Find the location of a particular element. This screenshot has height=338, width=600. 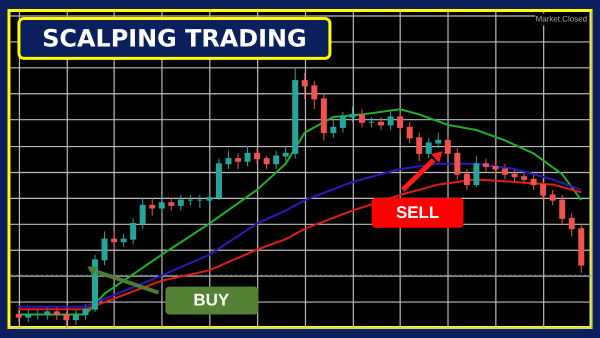

annotation: SELL is located at coordinates (418, 212).